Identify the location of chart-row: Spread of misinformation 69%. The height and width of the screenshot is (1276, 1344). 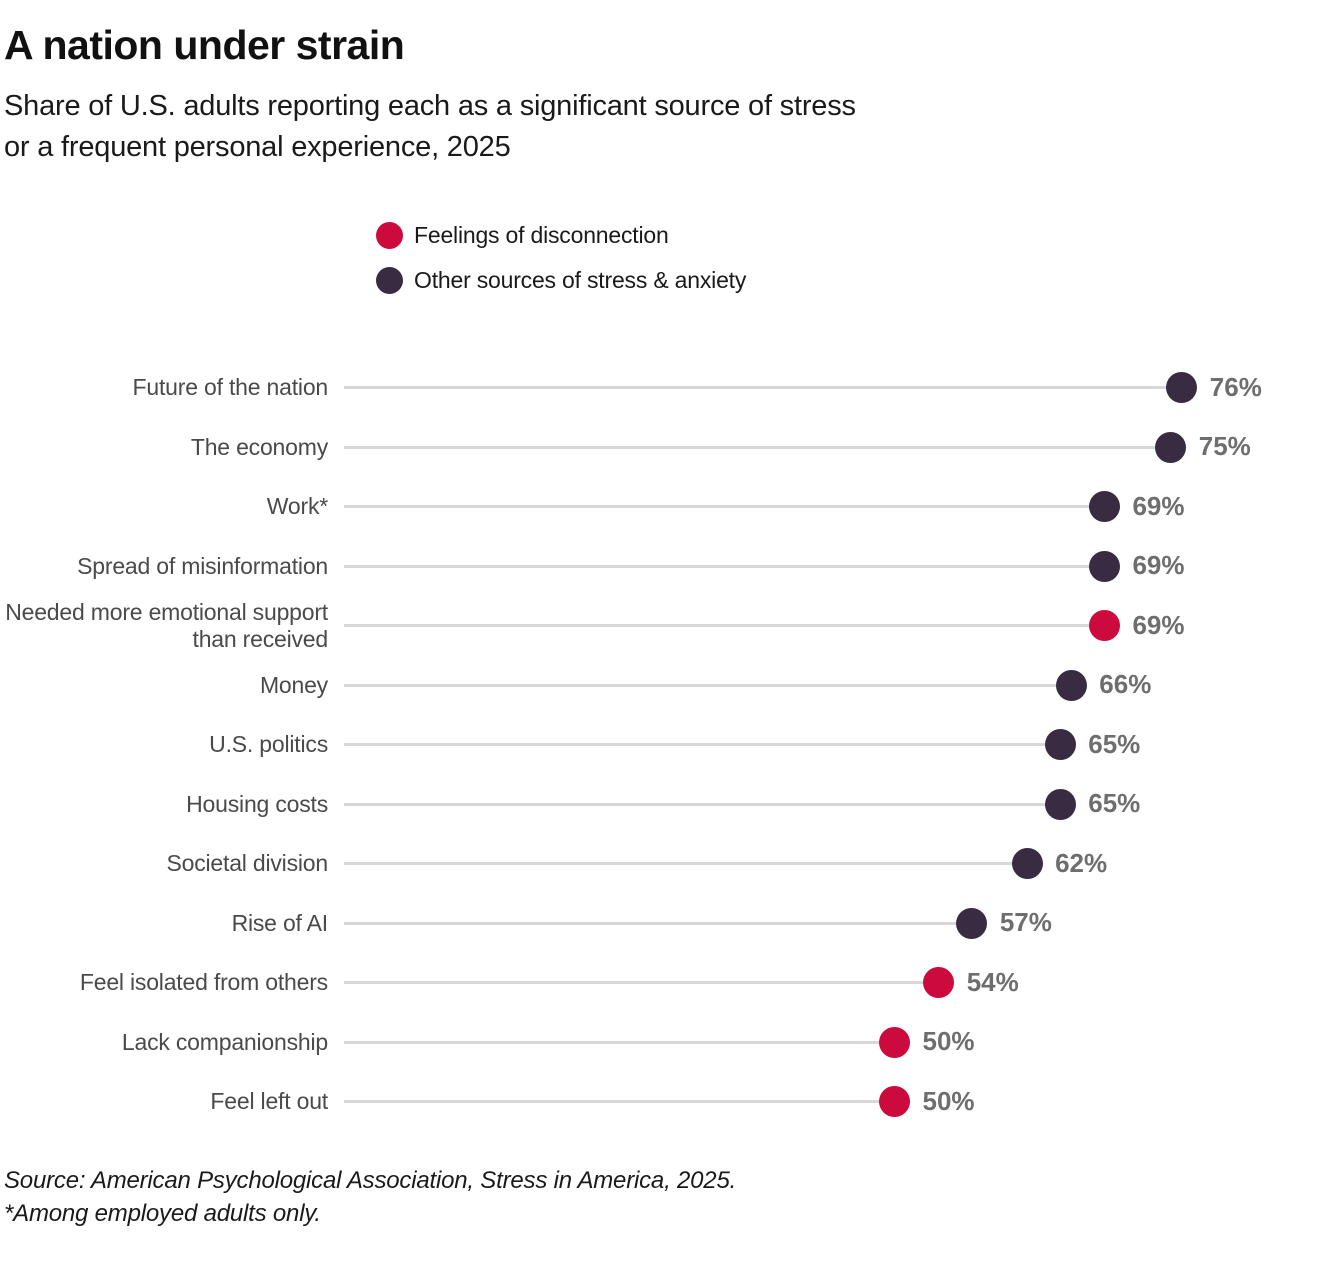
(672, 567).